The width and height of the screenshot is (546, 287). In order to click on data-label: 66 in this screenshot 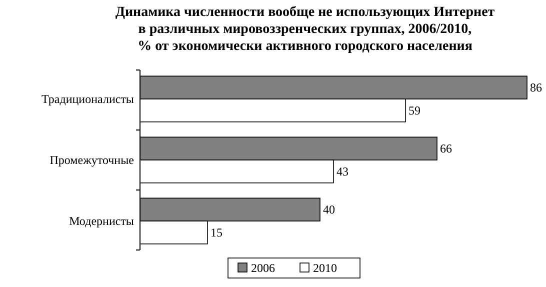, I will do `click(446, 149)`.